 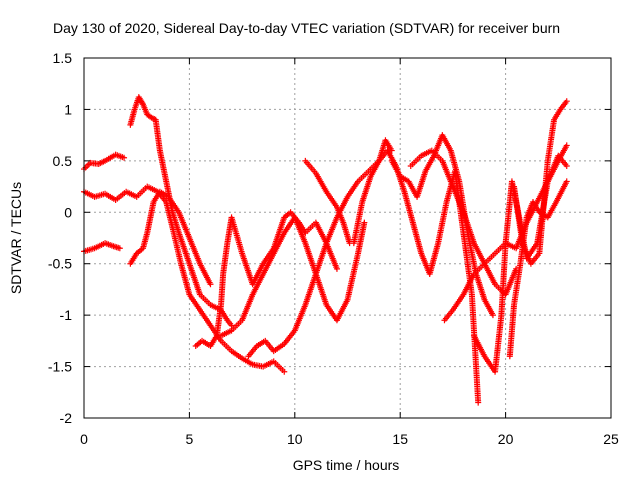 I want to click on y-tick-label: -0.5, so click(x=60, y=264).